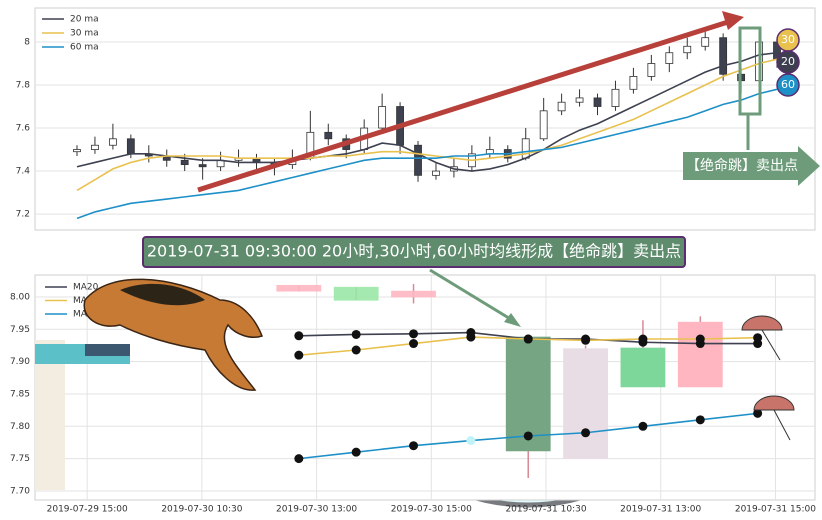 This screenshot has width=822, height=520. Describe the element at coordinates (660, 510) in the screenshot. I see `x-tick-label: 2019-07-31 13:00` at that location.